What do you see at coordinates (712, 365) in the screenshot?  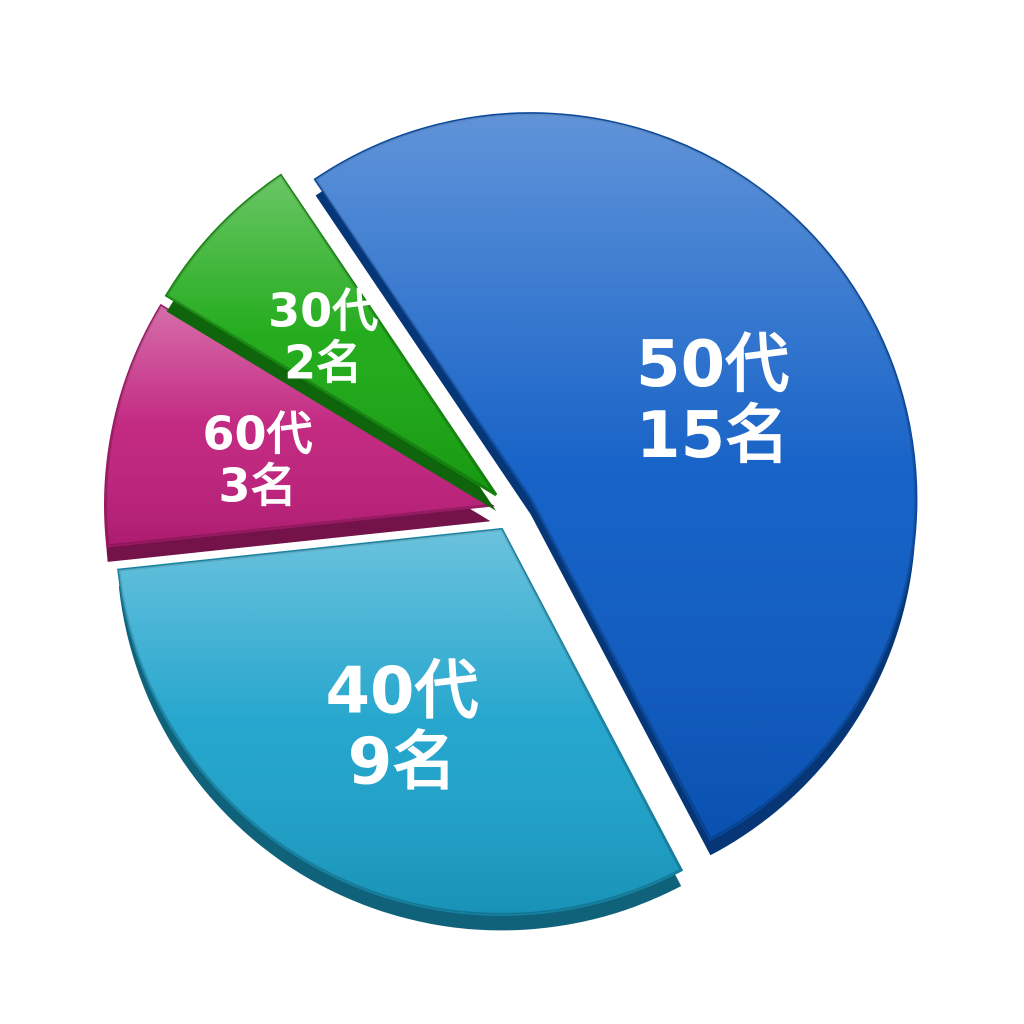 I see `slice-category-label: 50代` at bounding box center [712, 365].